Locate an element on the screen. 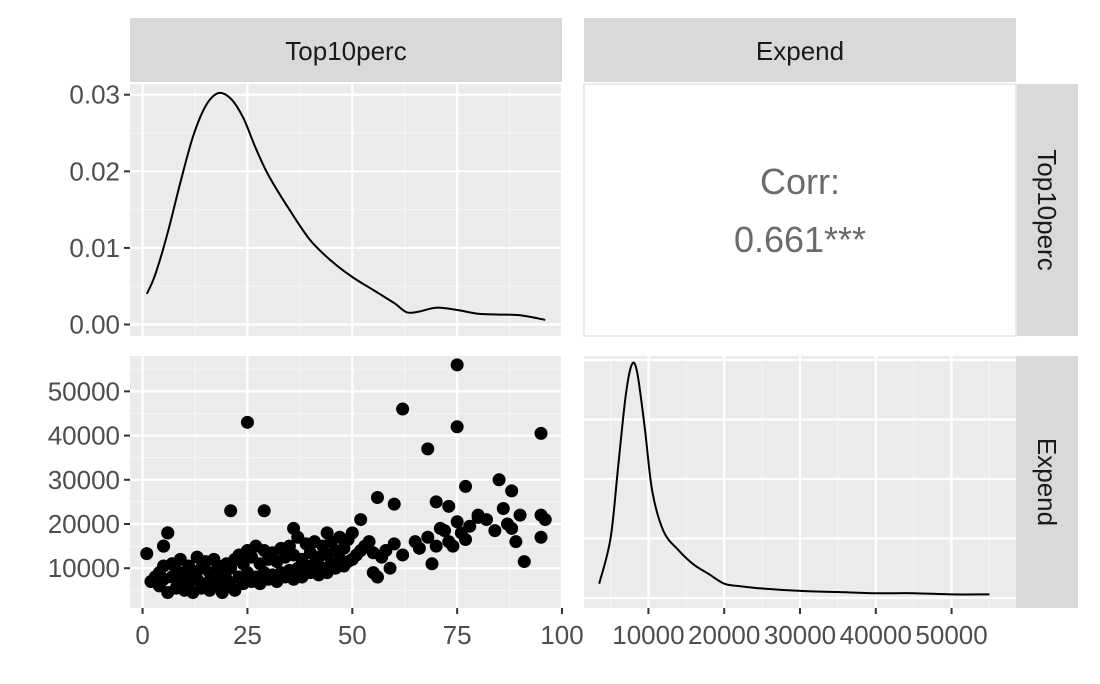 Image resolution: width=1100 pixels, height=684 pixels. strip-top-expend is located at coordinates (800, 50).